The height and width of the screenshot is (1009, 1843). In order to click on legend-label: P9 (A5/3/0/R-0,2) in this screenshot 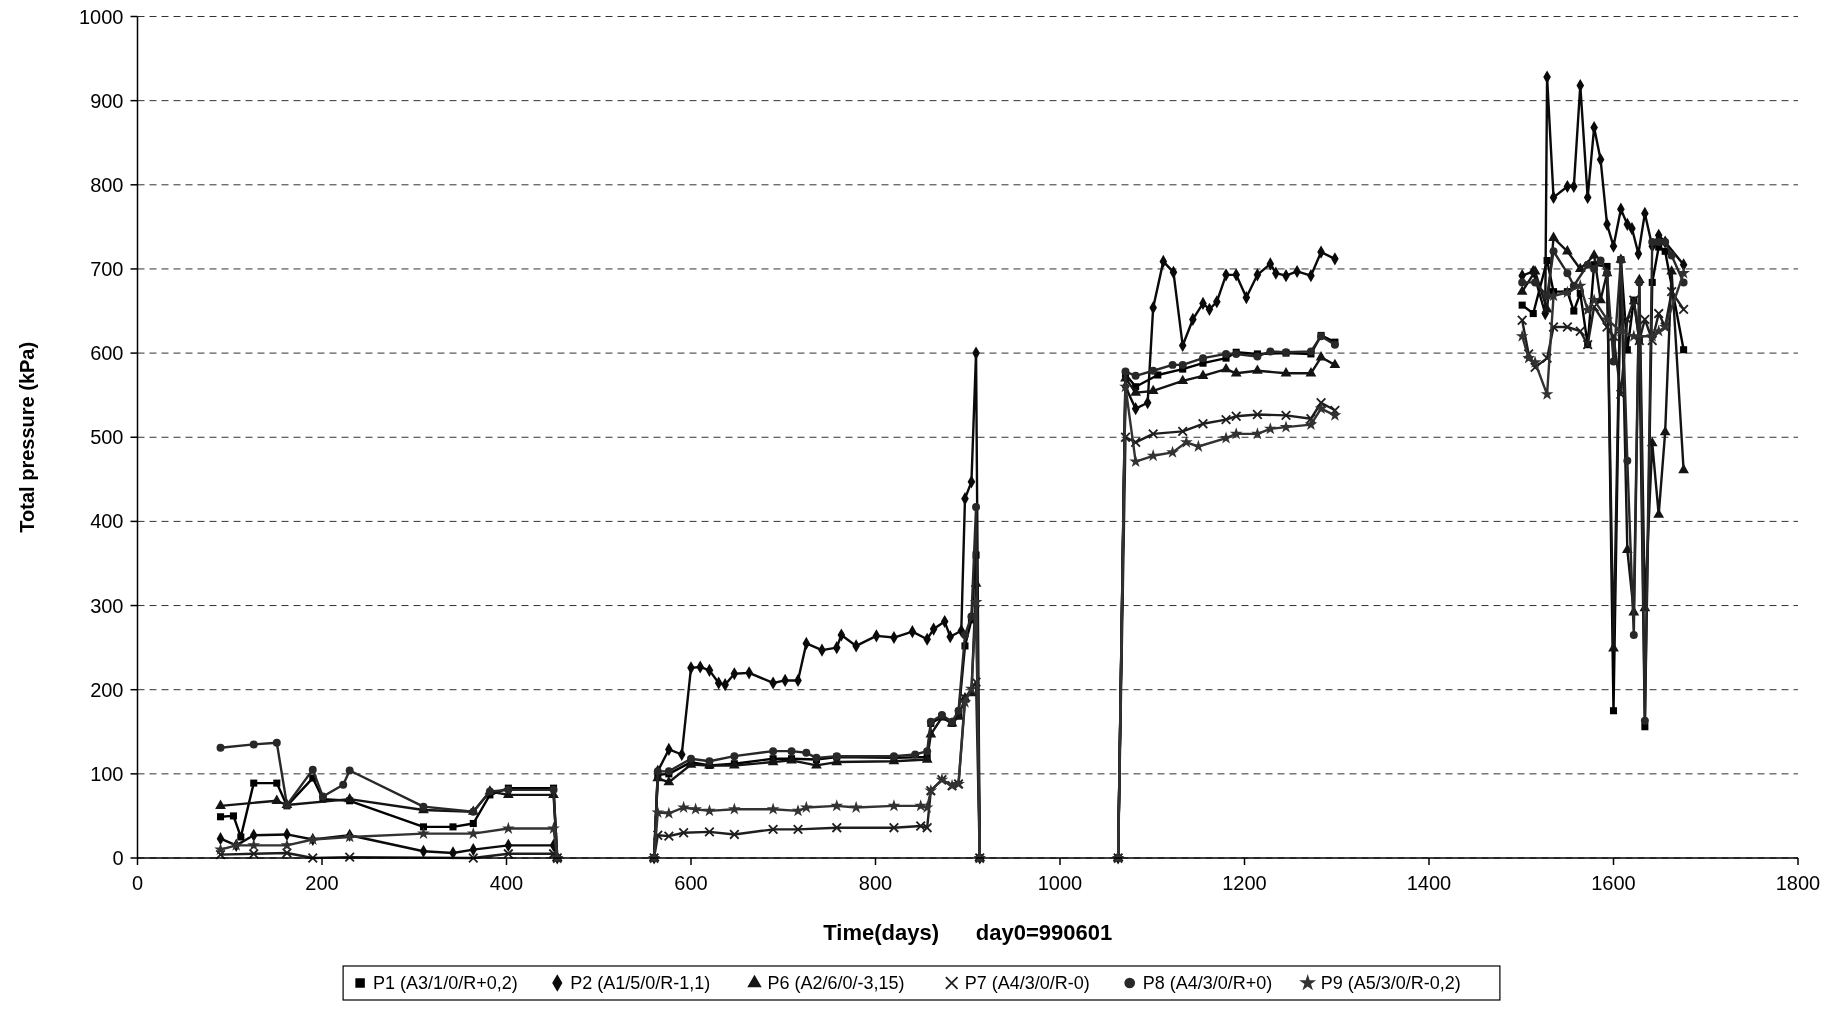, I will do `click(1390, 983)`.